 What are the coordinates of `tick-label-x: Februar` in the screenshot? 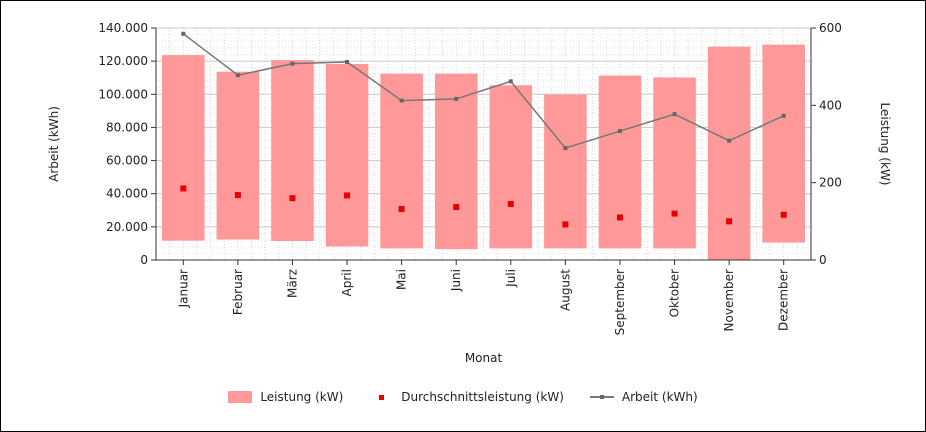 It's located at (238, 292).